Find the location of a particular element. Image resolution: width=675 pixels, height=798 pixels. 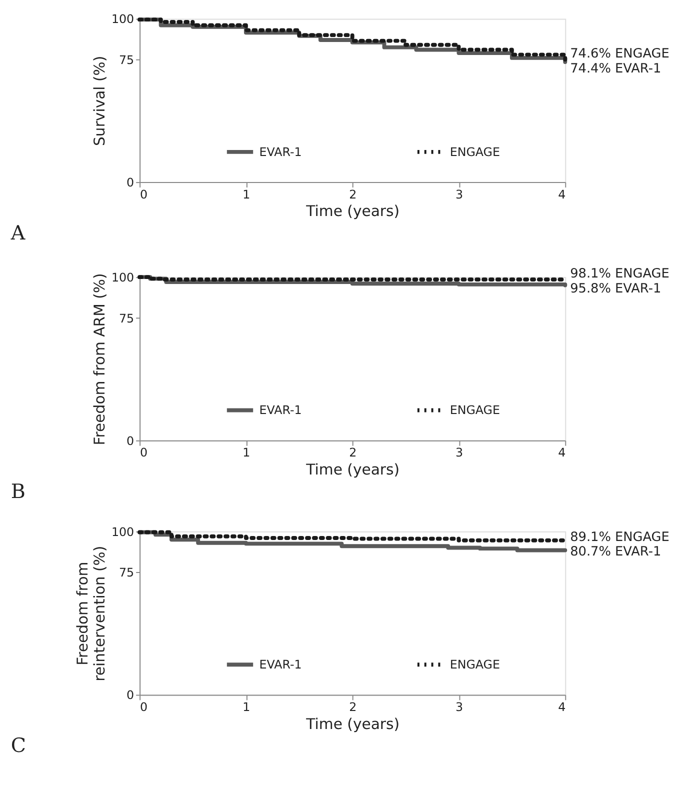

text: C is located at coordinates (18, 746).